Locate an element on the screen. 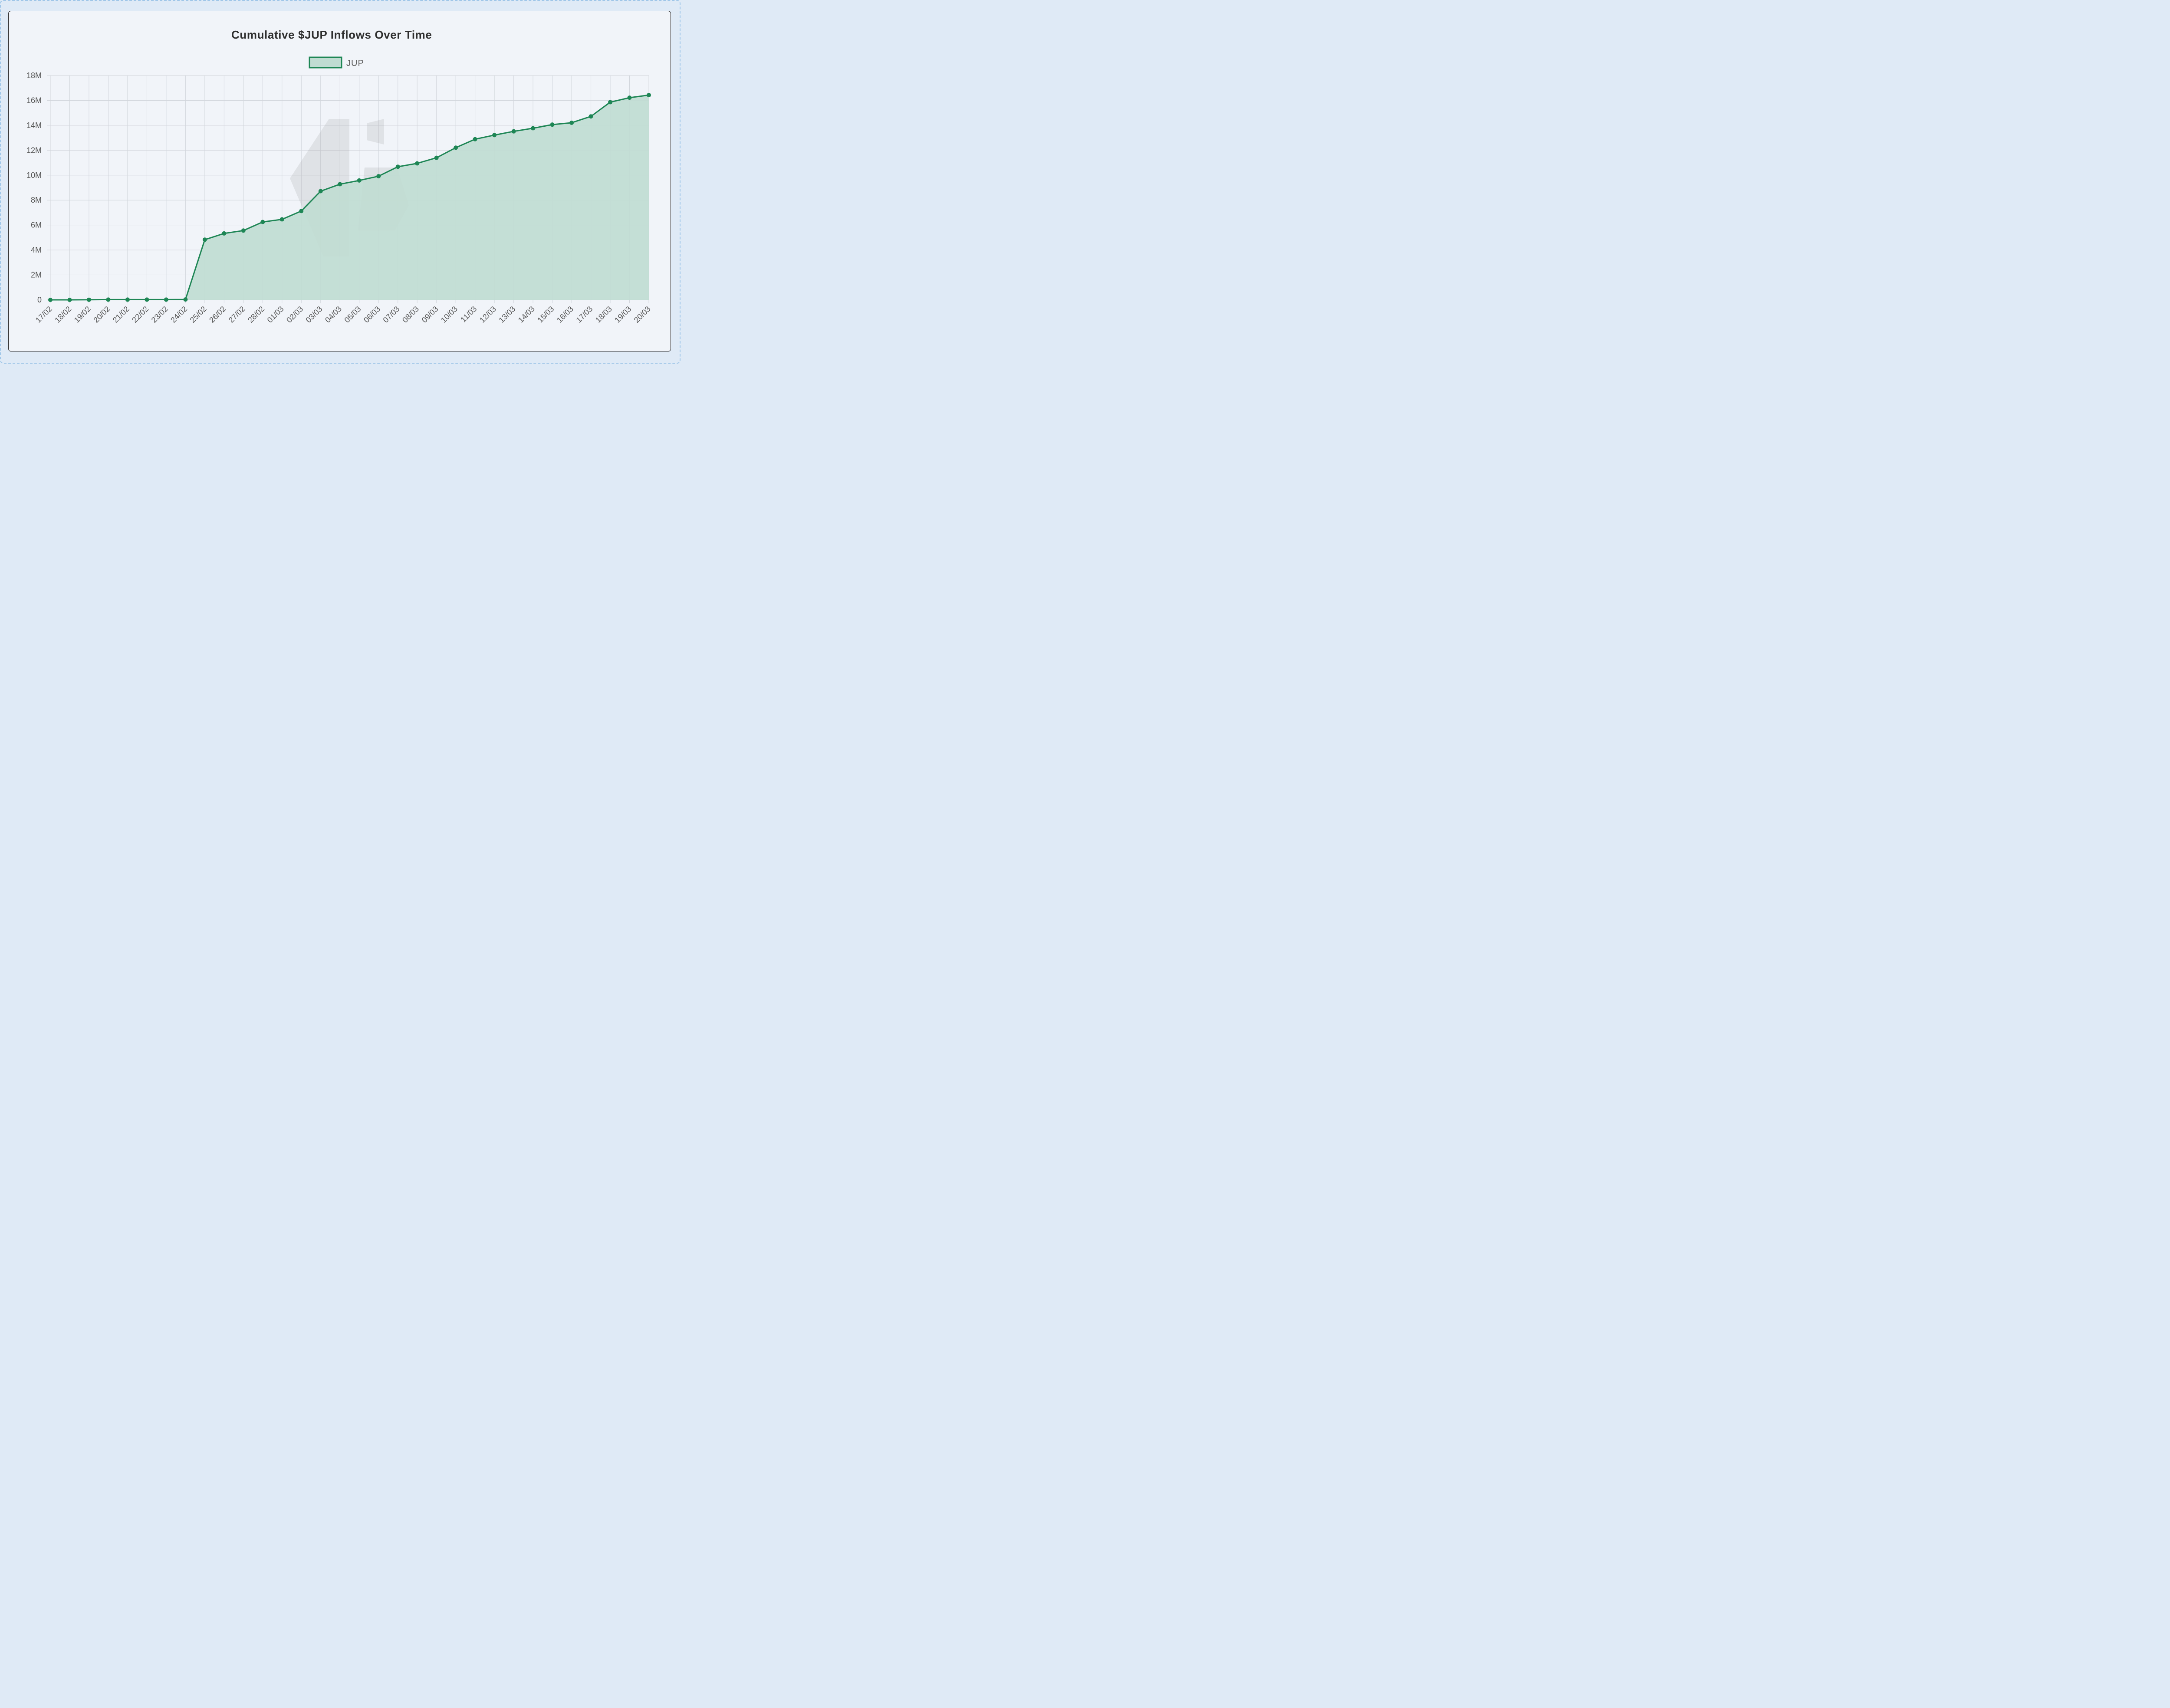  x-tick-label: 22/02 is located at coordinates (140, 315).